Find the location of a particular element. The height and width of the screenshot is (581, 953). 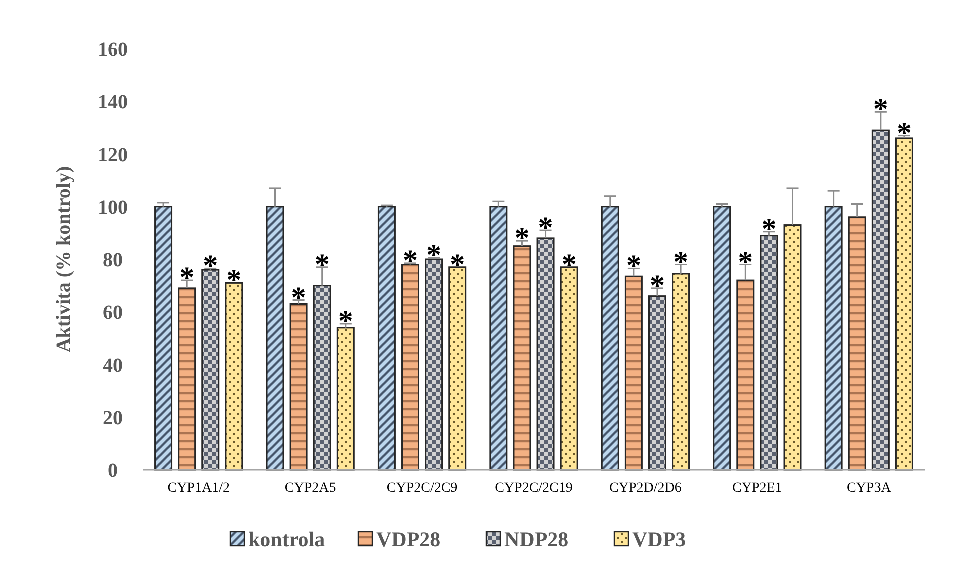

y-tick-label: 40 is located at coordinates (113, 365).